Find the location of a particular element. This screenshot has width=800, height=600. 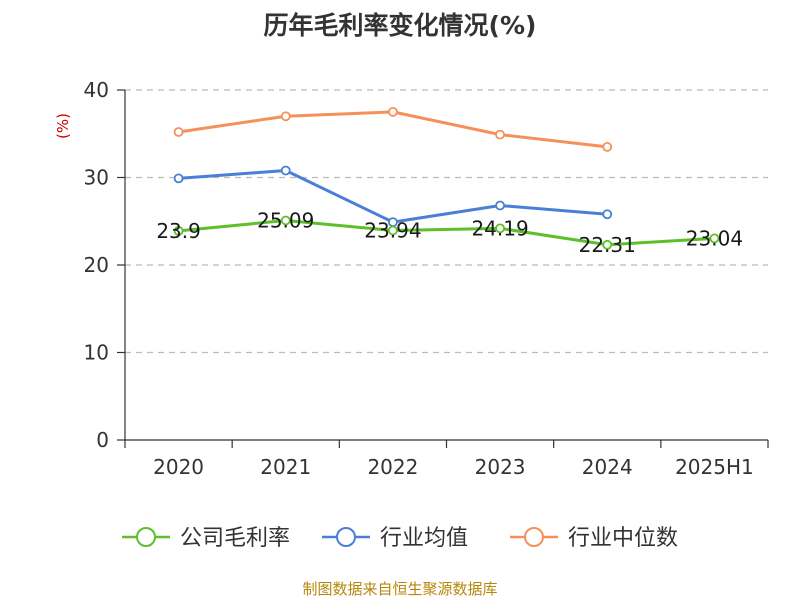

y-tick-label: 0 is located at coordinates (102, 440).